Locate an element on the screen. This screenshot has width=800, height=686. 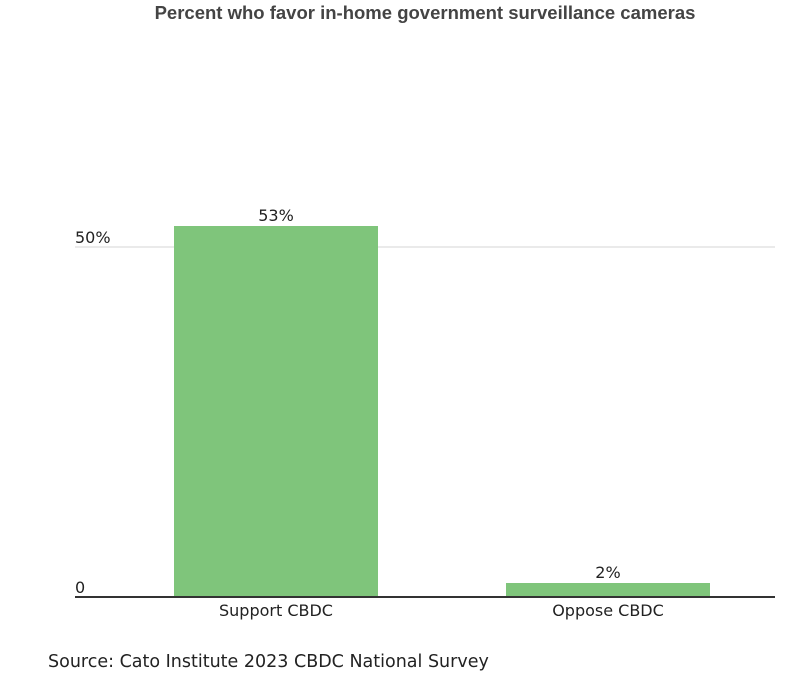
data-label: 2% is located at coordinates (607, 572).